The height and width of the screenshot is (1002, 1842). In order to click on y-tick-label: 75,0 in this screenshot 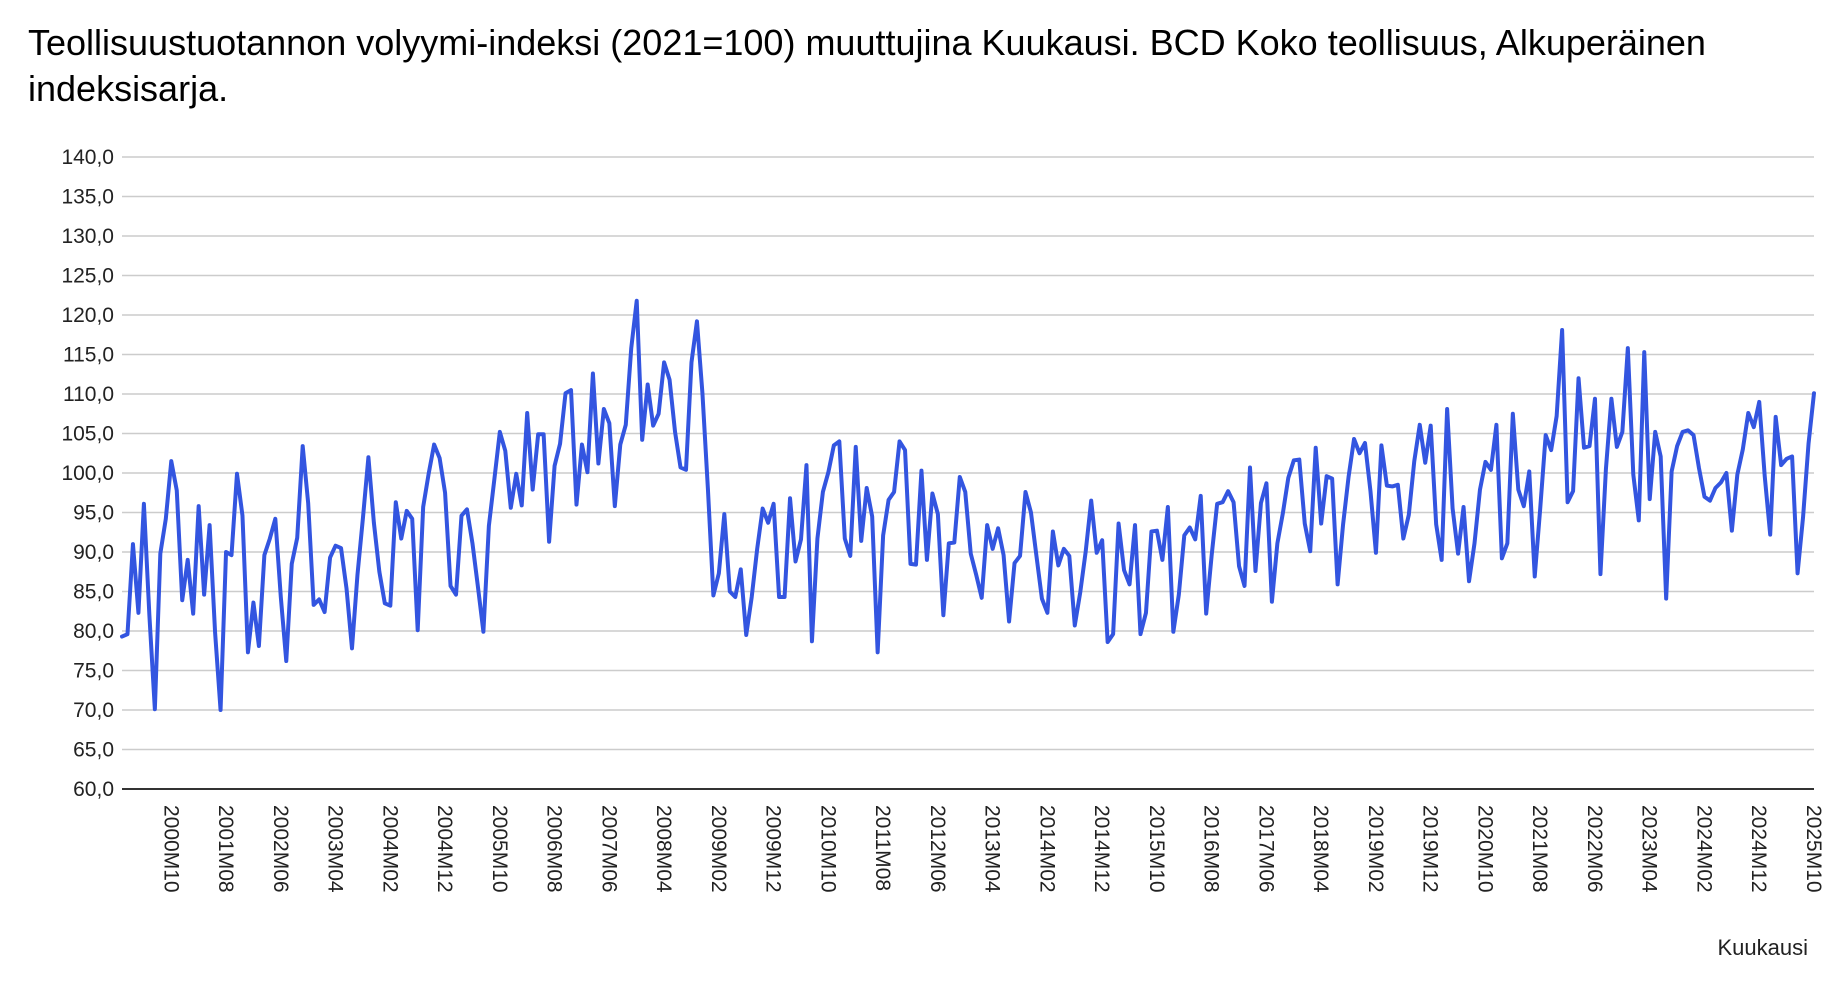, I will do `click(93, 671)`.